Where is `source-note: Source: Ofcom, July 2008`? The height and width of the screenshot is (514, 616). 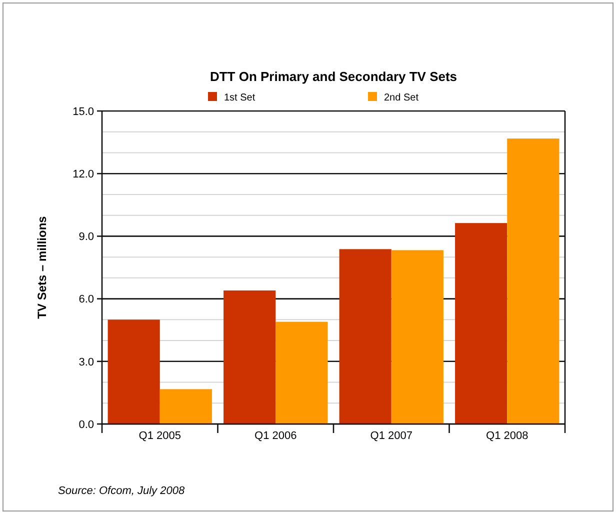 source-note: Source: Ofcom, July 2008 is located at coordinates (122, 491).